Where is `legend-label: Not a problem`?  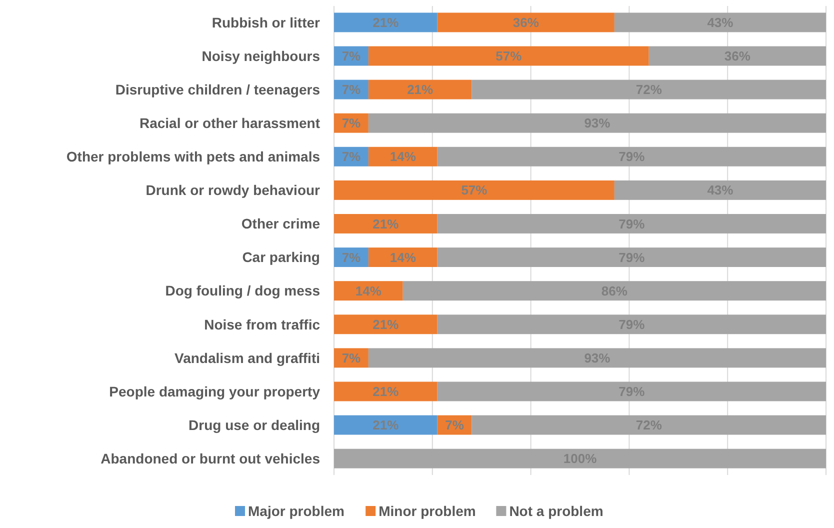 legend-label: Not a problem is located at coordinates (556, 510).